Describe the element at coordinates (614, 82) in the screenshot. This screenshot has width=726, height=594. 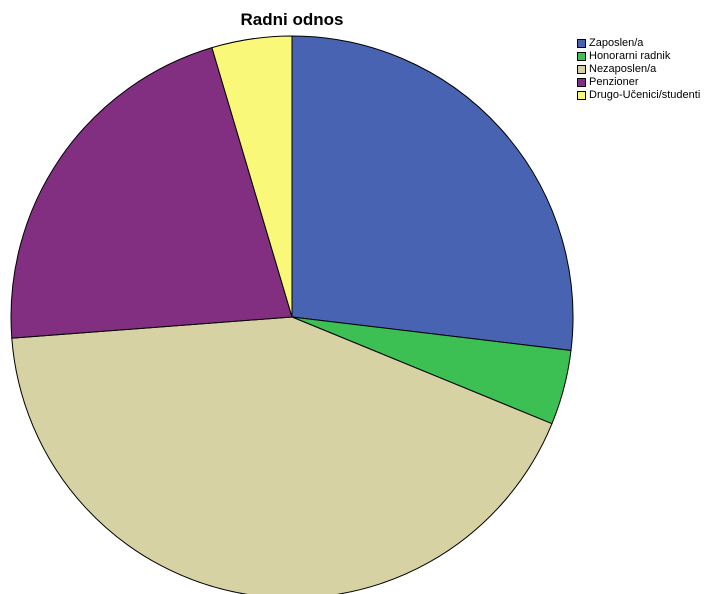
I see `legend-label: Penzioner` at that location.